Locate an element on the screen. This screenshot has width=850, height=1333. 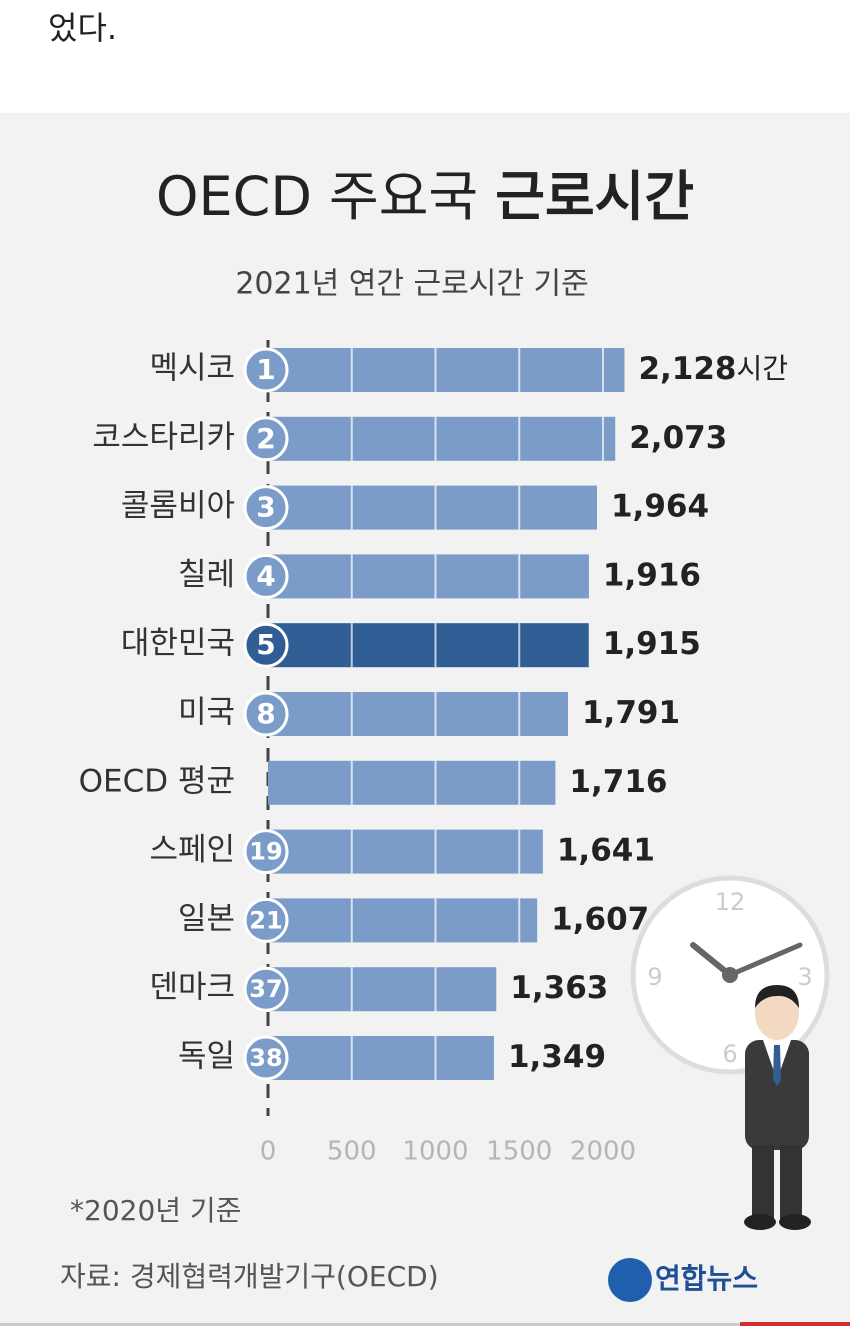
value-label: 1,363 is located at coordinates (559, 988).